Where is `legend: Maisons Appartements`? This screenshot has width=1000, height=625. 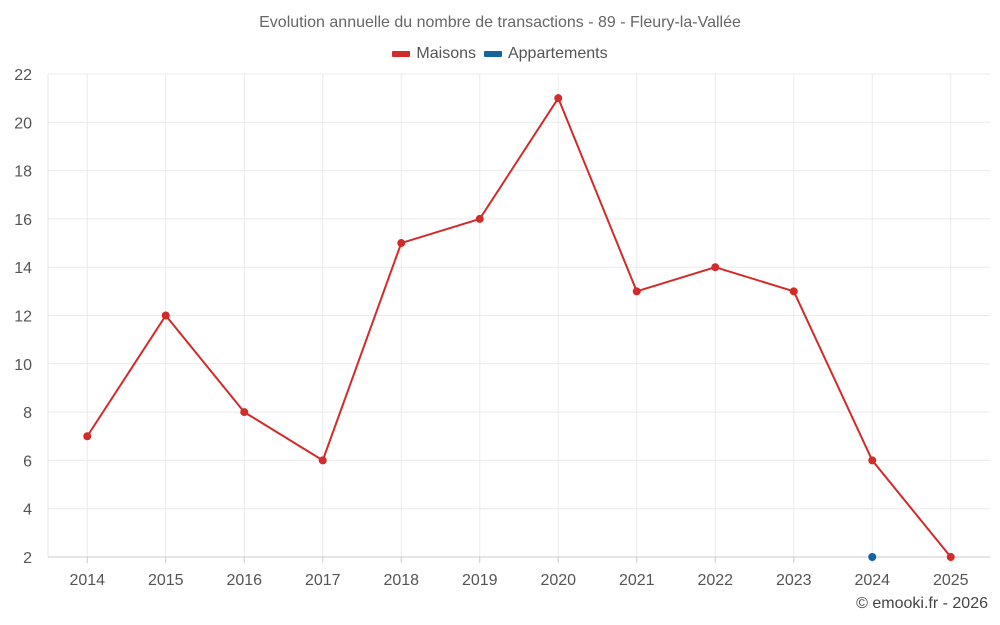 legend: Maisons Appartements is located at coordinates (500, 54).